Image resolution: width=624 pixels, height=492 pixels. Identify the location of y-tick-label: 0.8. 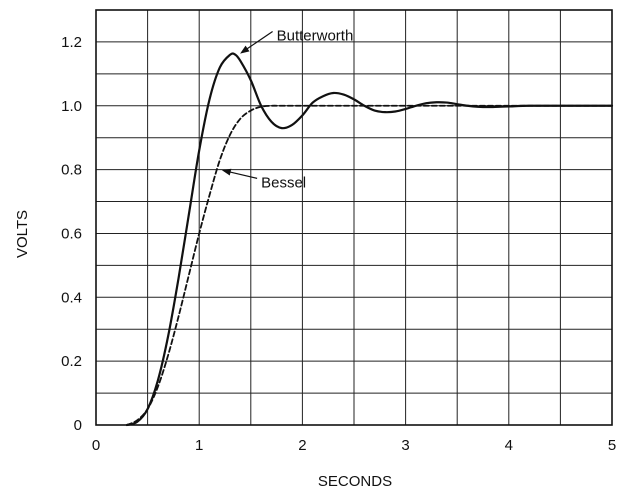
(71, 170).